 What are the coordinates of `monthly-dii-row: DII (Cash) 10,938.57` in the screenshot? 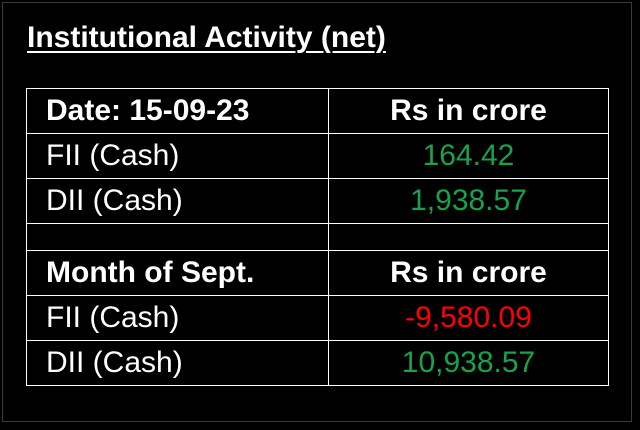 It's located at (317, 363).